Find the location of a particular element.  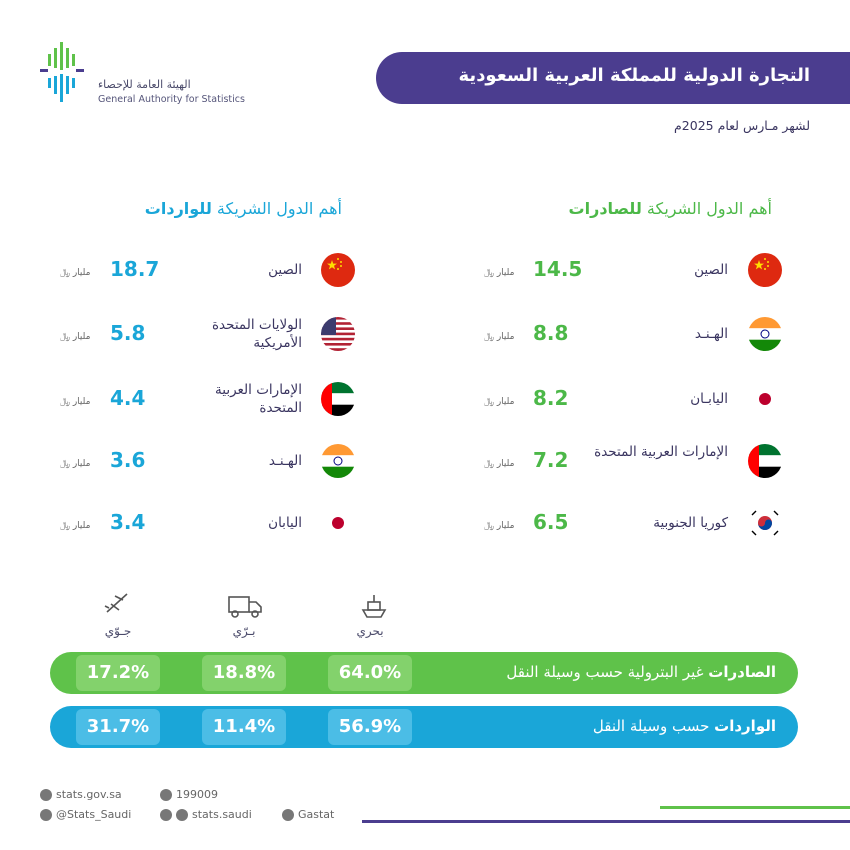

globe-icon is located at coordinates (46, 794).